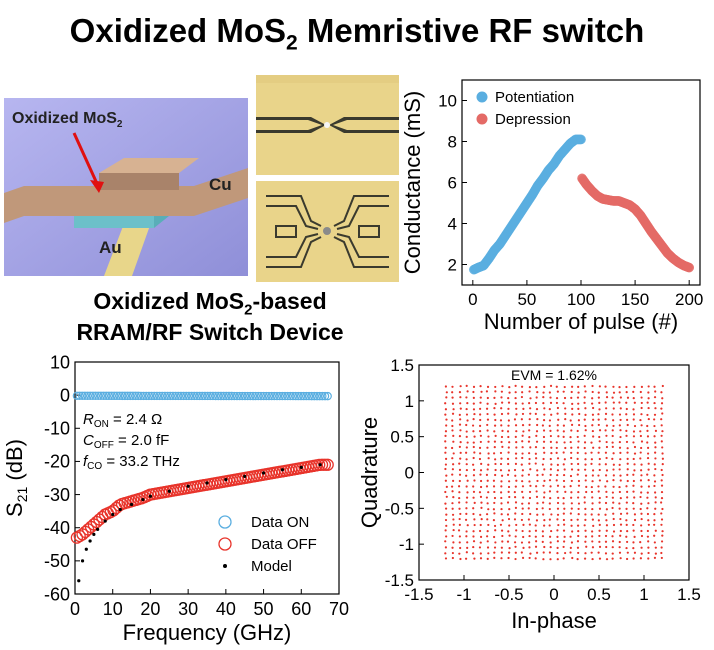 This screenshot has width=714, height=650. What do you see at coordinates (264, 609) in the screenshot?
I see `x-tick-label: 50` at bounding box center [264, 609].